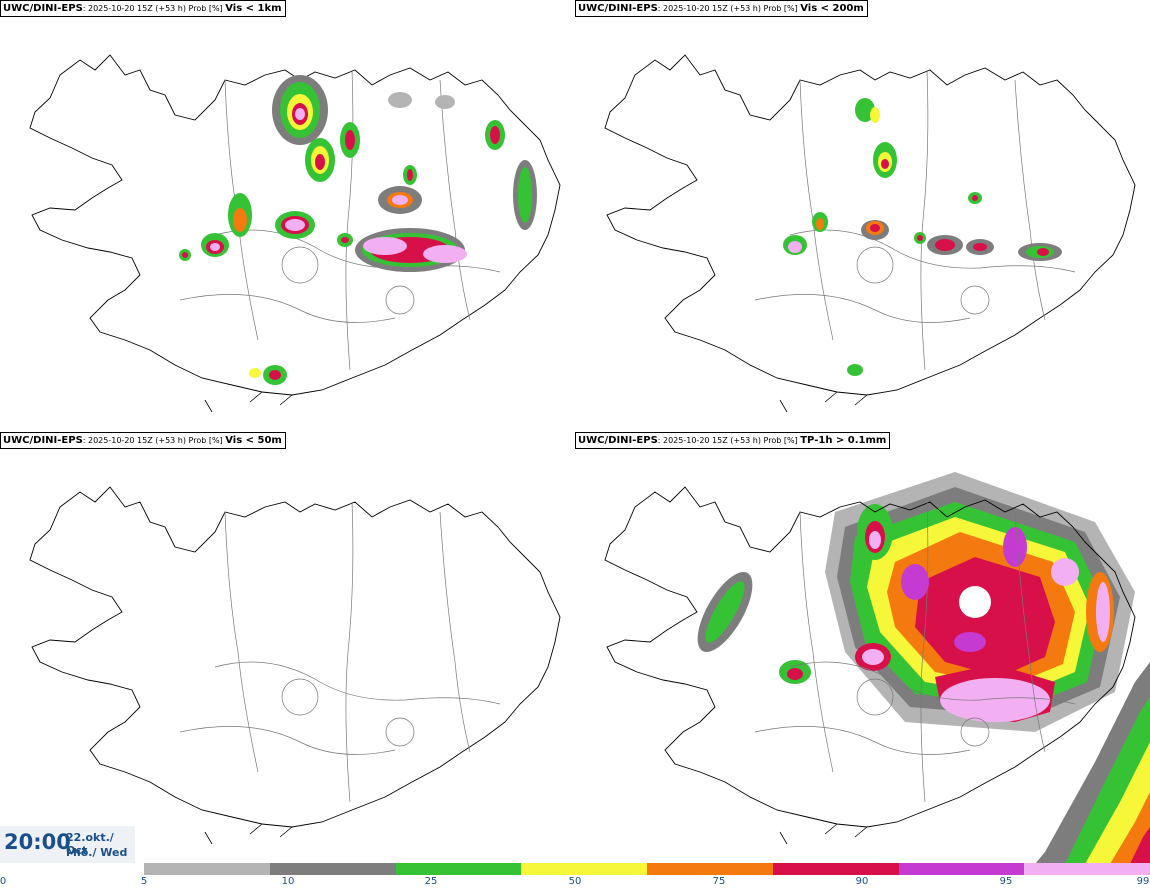 The image size is (1150, 891). What do you see at coordinates (1006, 881) in the screenshot?
I see `legend-tick-label: 95` at bounding box center [1006, 881].